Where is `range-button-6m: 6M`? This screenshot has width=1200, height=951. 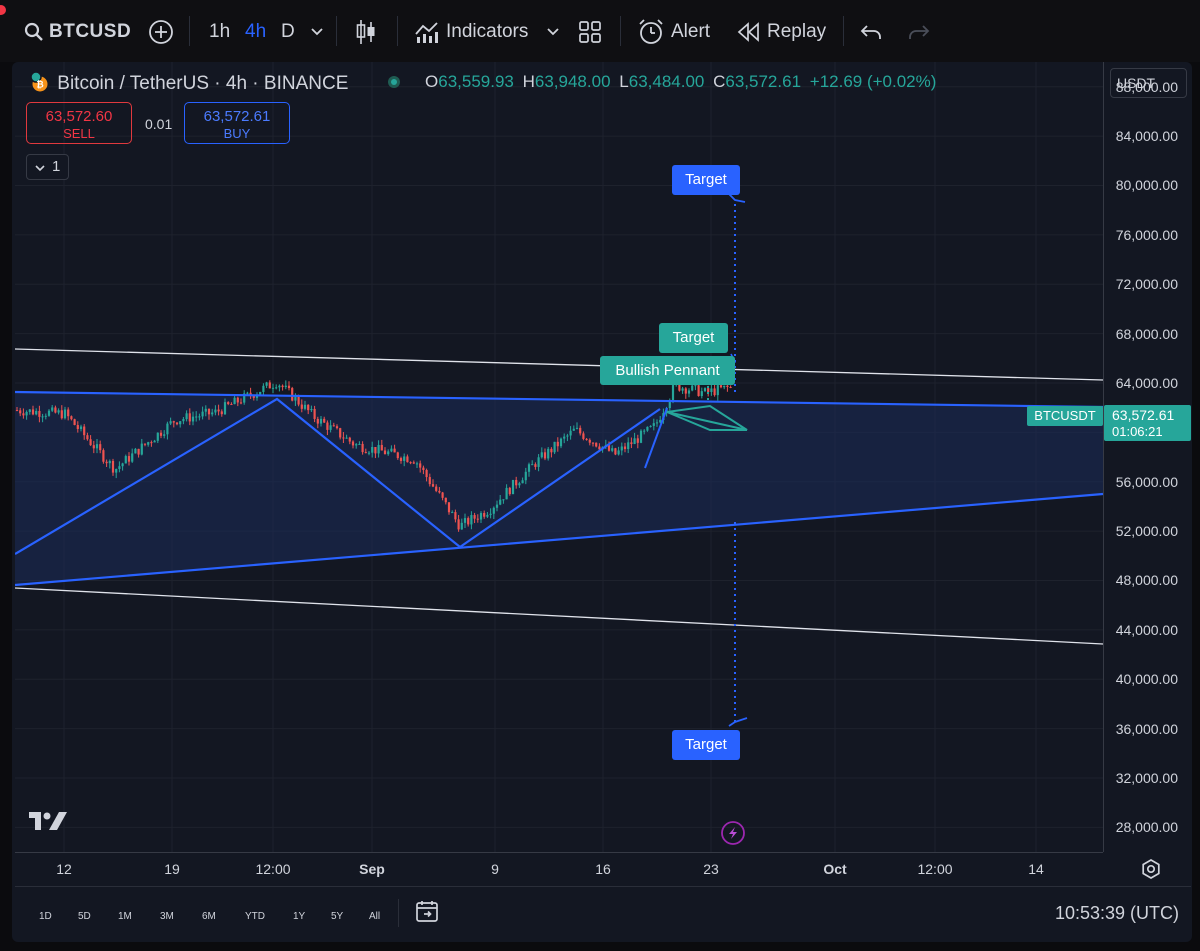
range-button-6m: 6M is located at coordinates (209, 916).